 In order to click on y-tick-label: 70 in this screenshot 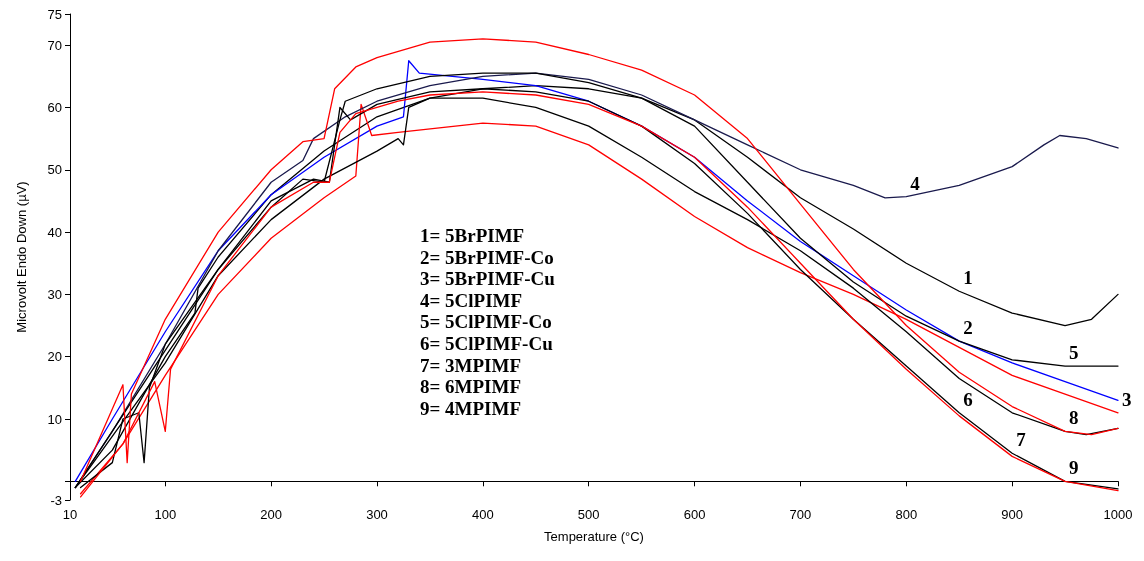, I will do `click(54, 45)`.